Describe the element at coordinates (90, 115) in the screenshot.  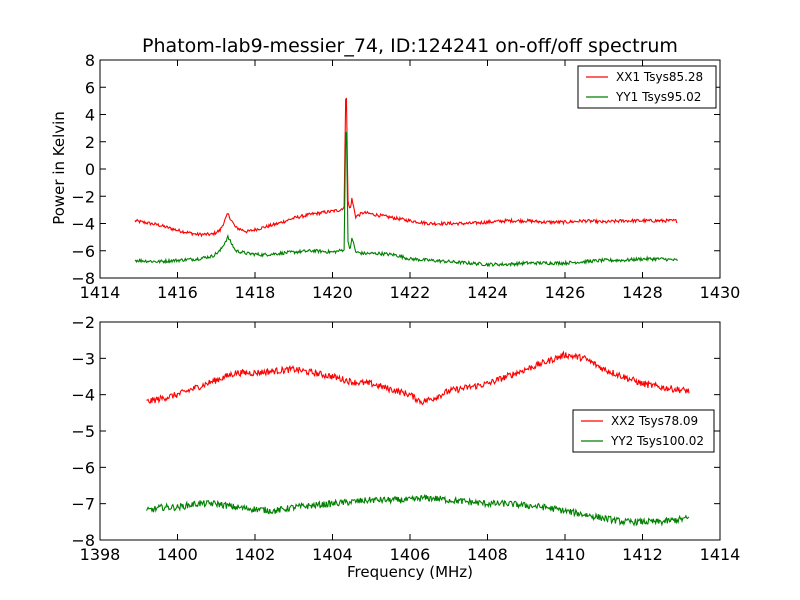
I see `y-tick-label: 4` at that location.